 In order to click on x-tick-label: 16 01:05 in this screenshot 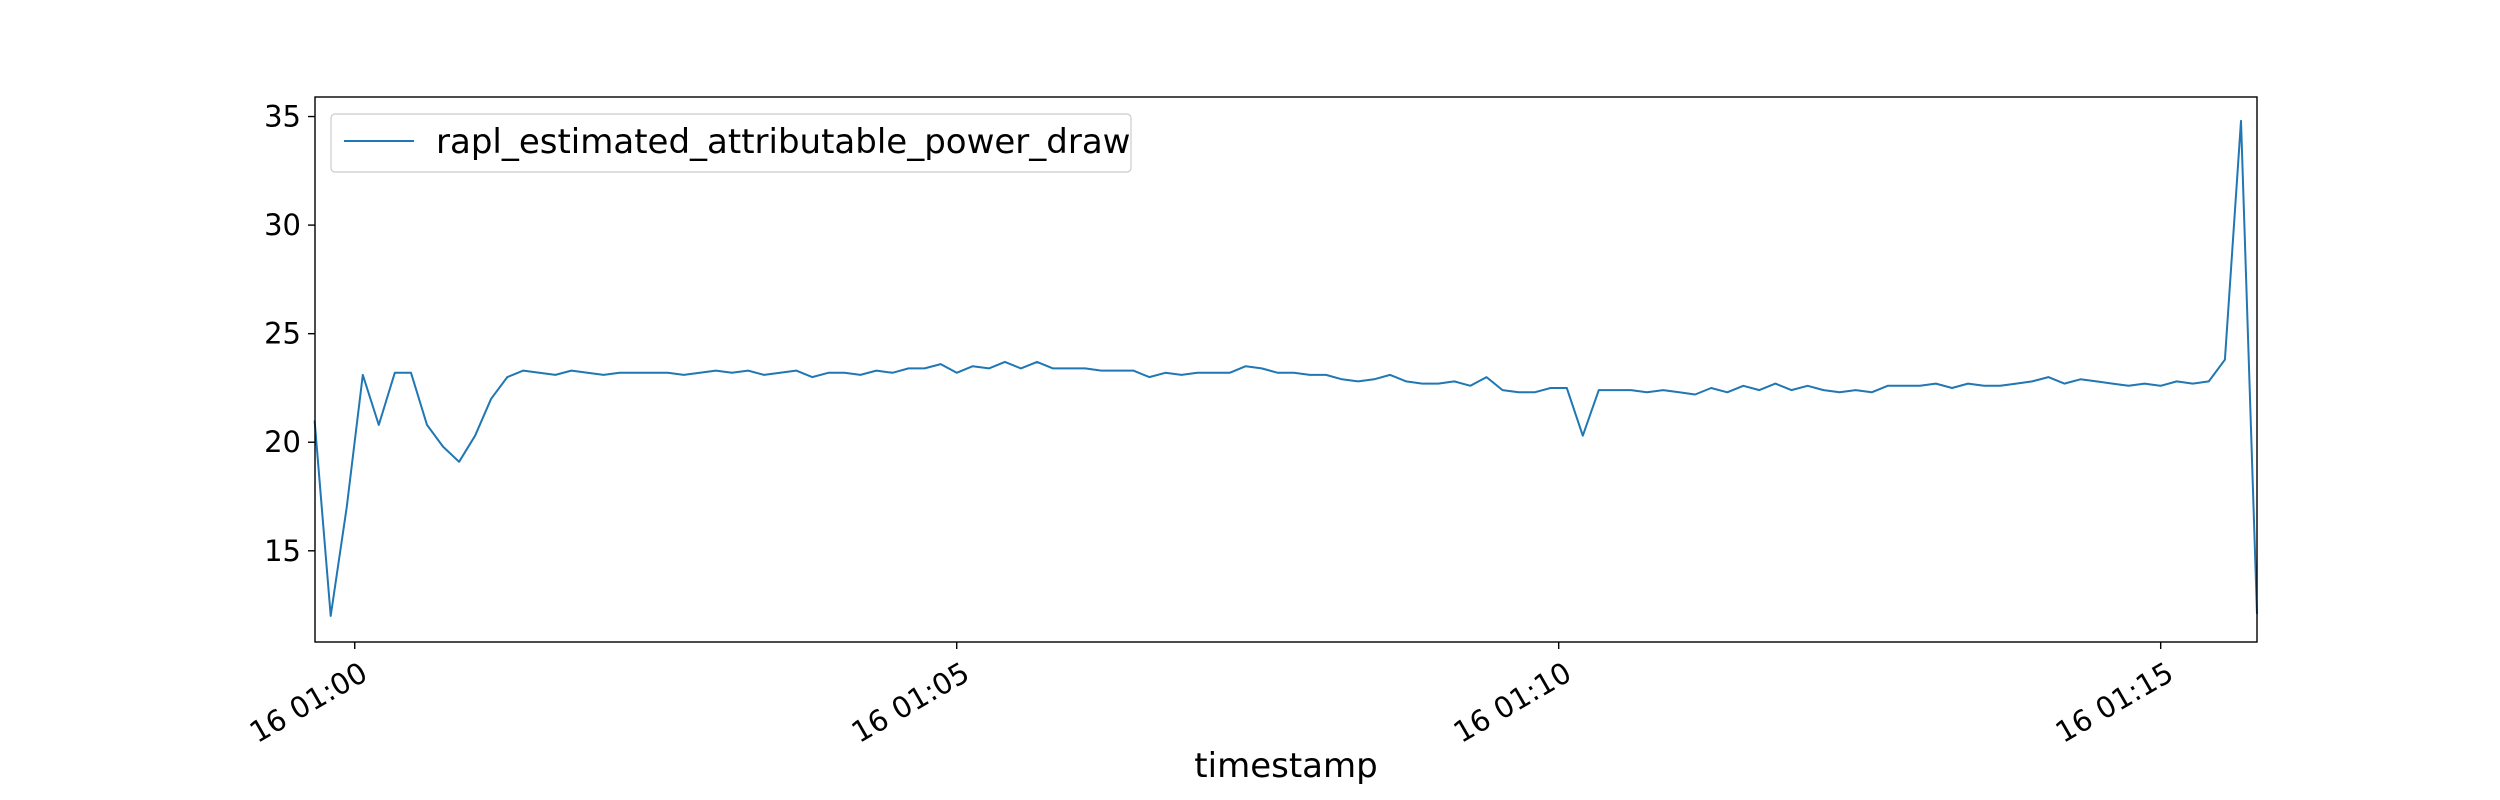, I will do `click(910, 702)`.